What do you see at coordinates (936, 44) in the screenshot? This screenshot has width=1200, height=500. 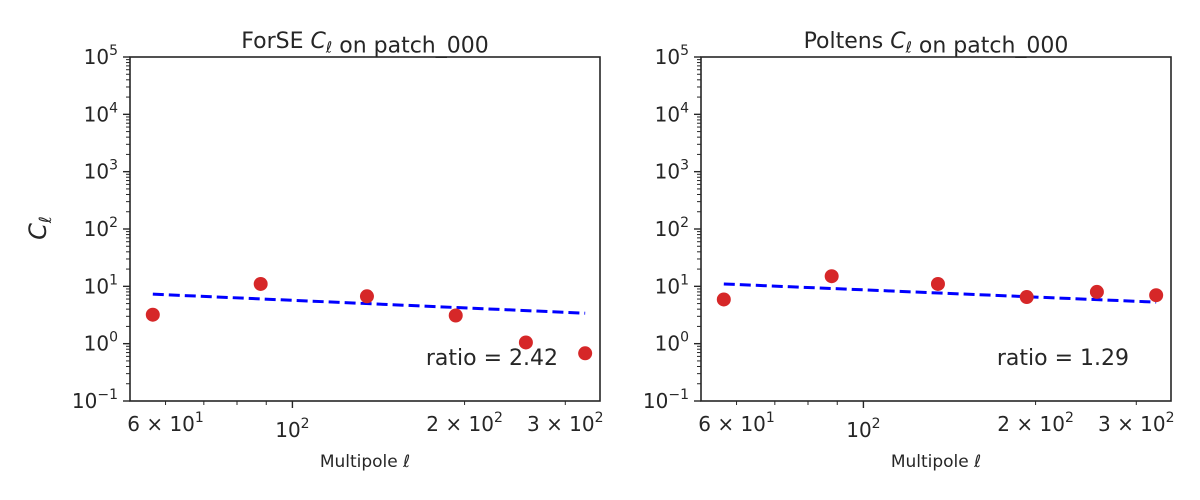 I see `chart-title: Poltens Cℓ on patch_000` at bounding box center [936, 44].